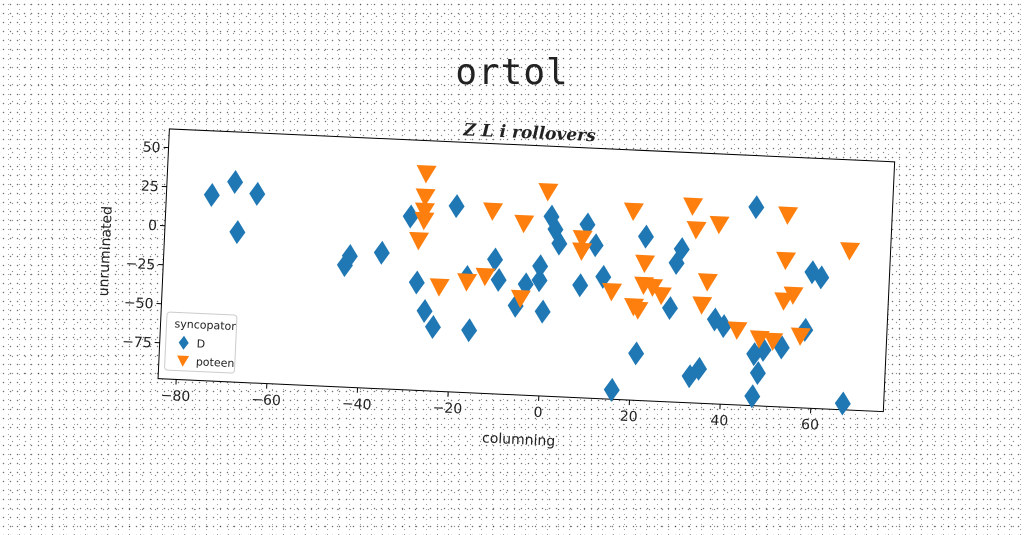 The height and width of the screenshot is (535, 1024). I want to click on x-tick-label: −40, so click(357, 404).